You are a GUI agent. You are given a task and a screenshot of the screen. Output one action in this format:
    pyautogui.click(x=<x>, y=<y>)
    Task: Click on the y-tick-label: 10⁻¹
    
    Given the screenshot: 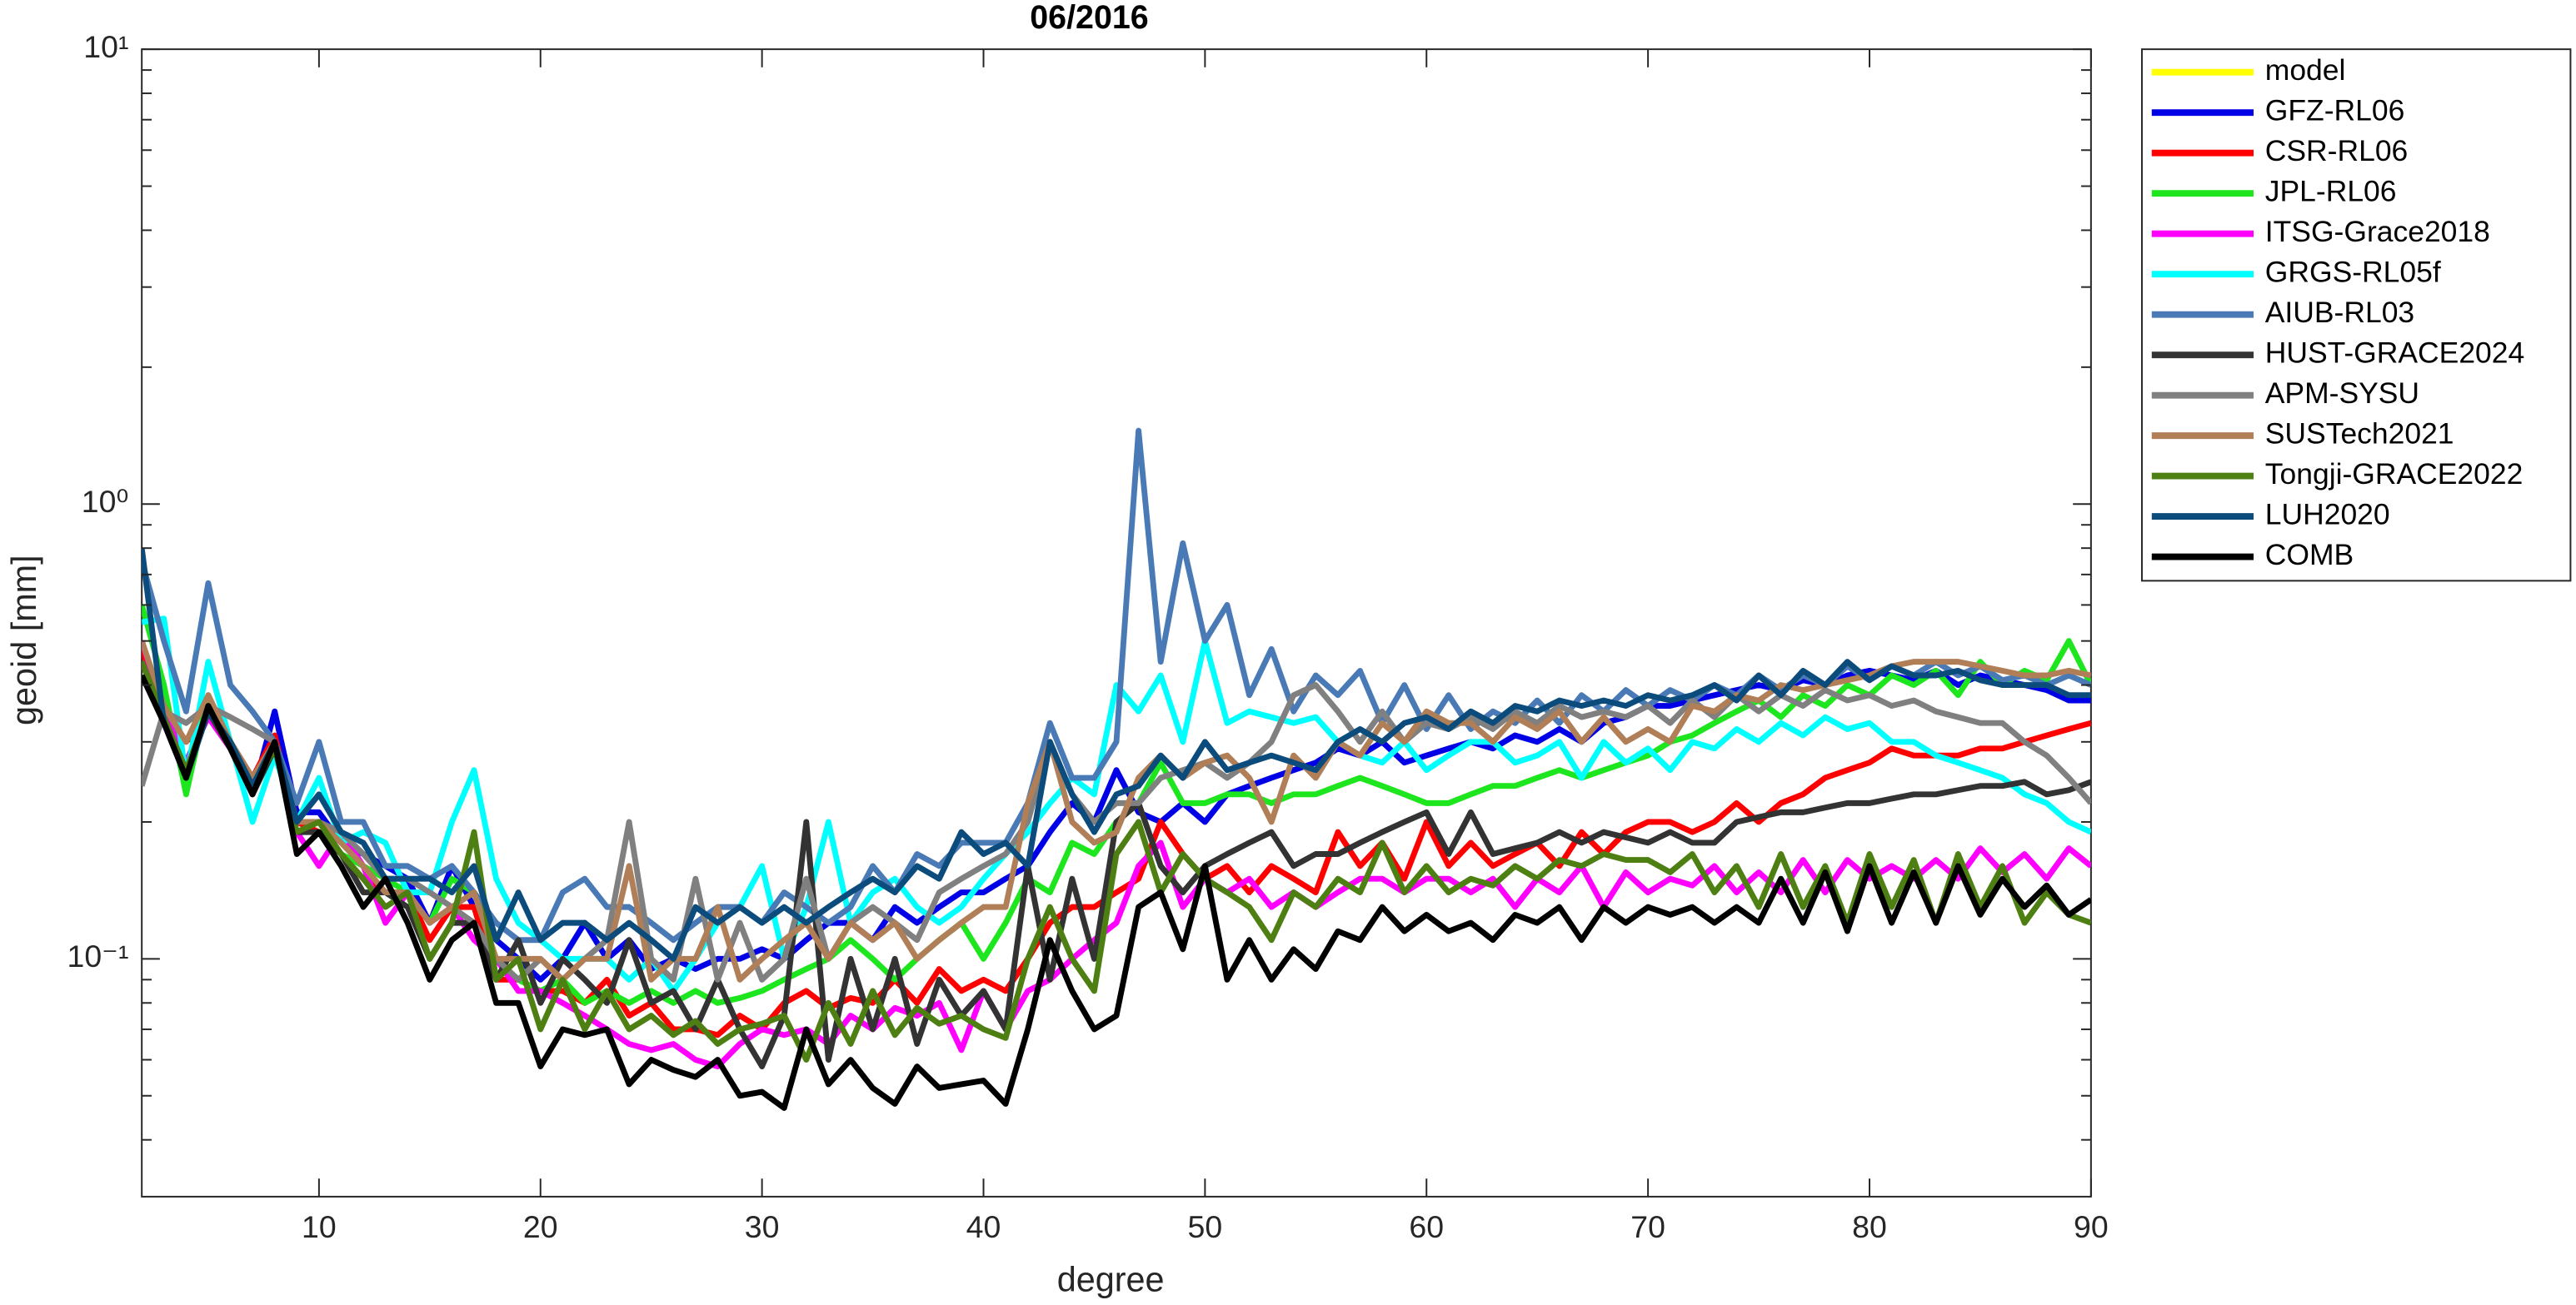 What is the action you would take?
    pyautogui.click(x=98, y=957)
    